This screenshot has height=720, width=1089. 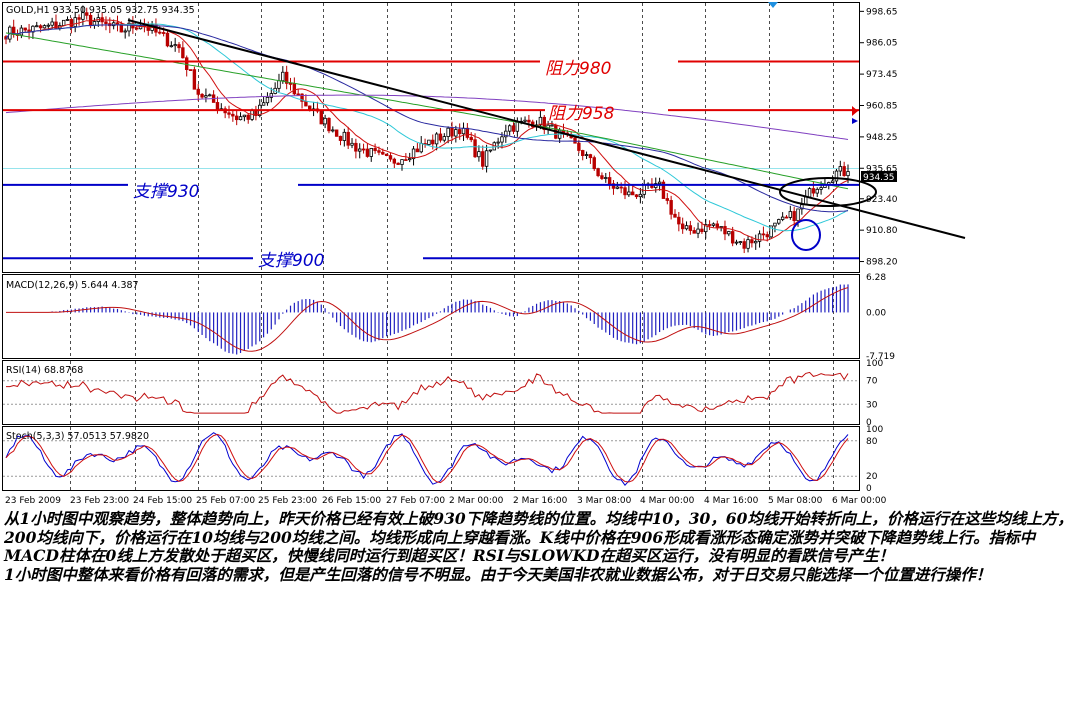 What do you see at coordinates (855, 111) in the screenshot?
I see `resistance-arrow-icon` at bounding box center [855, 111].